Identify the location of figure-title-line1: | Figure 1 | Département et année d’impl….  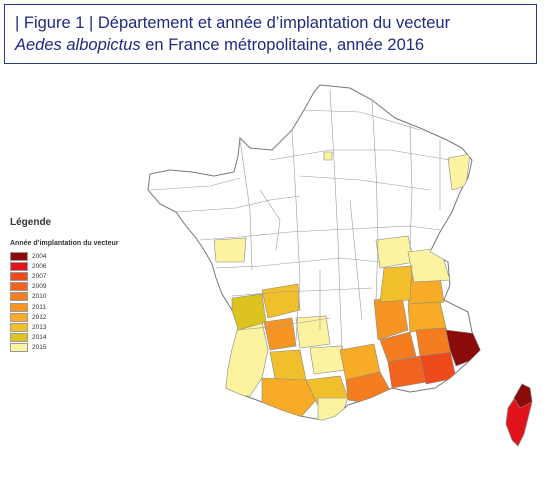
(233, 23).